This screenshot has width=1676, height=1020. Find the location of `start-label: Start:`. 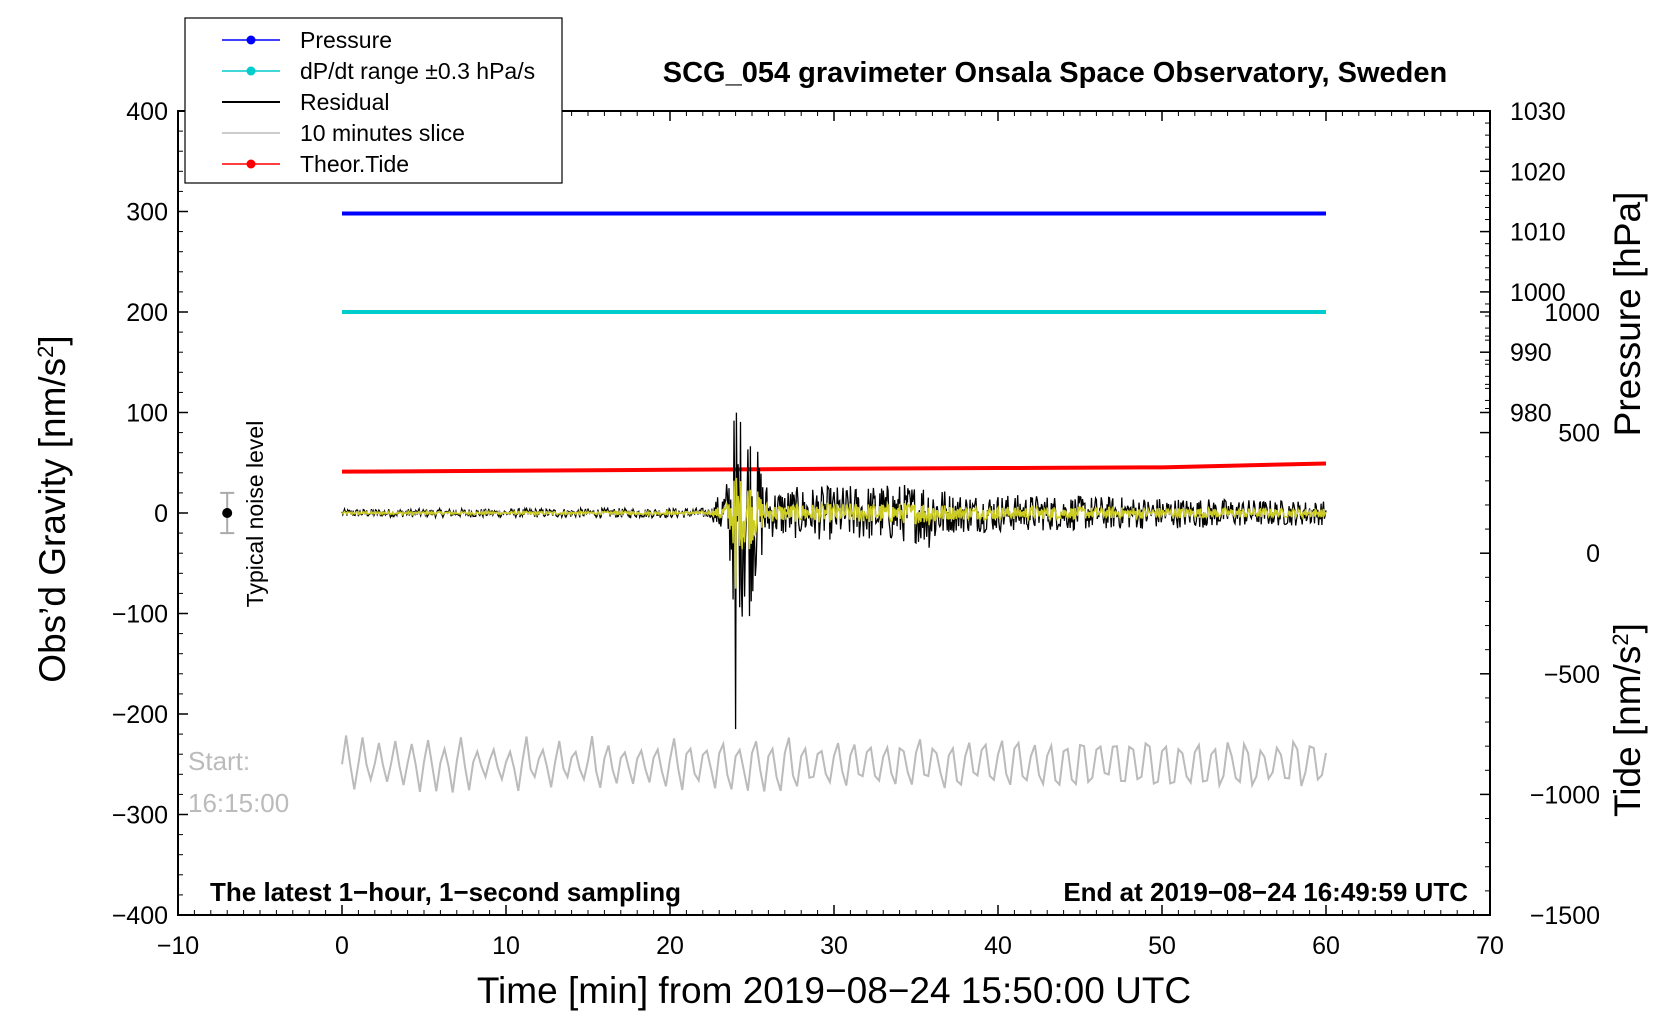

start-label: Start: is located at coordinates (219, 761).